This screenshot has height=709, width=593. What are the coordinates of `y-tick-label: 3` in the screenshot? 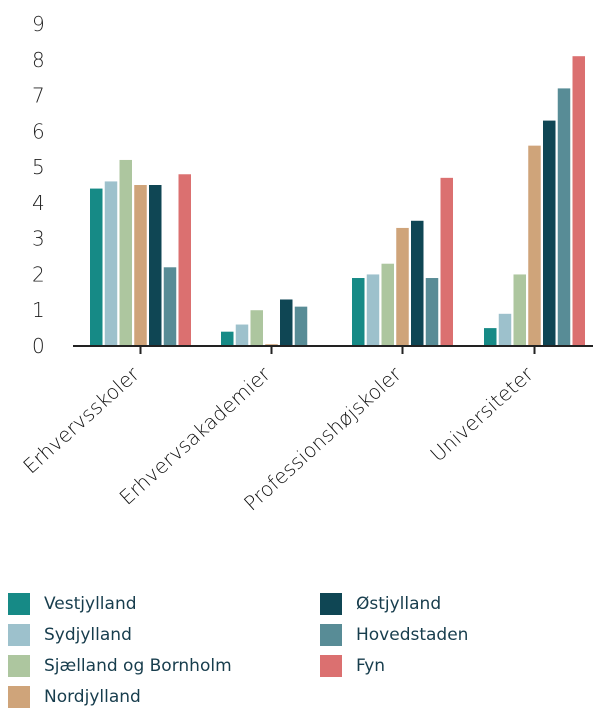 It's located at (38, 239).